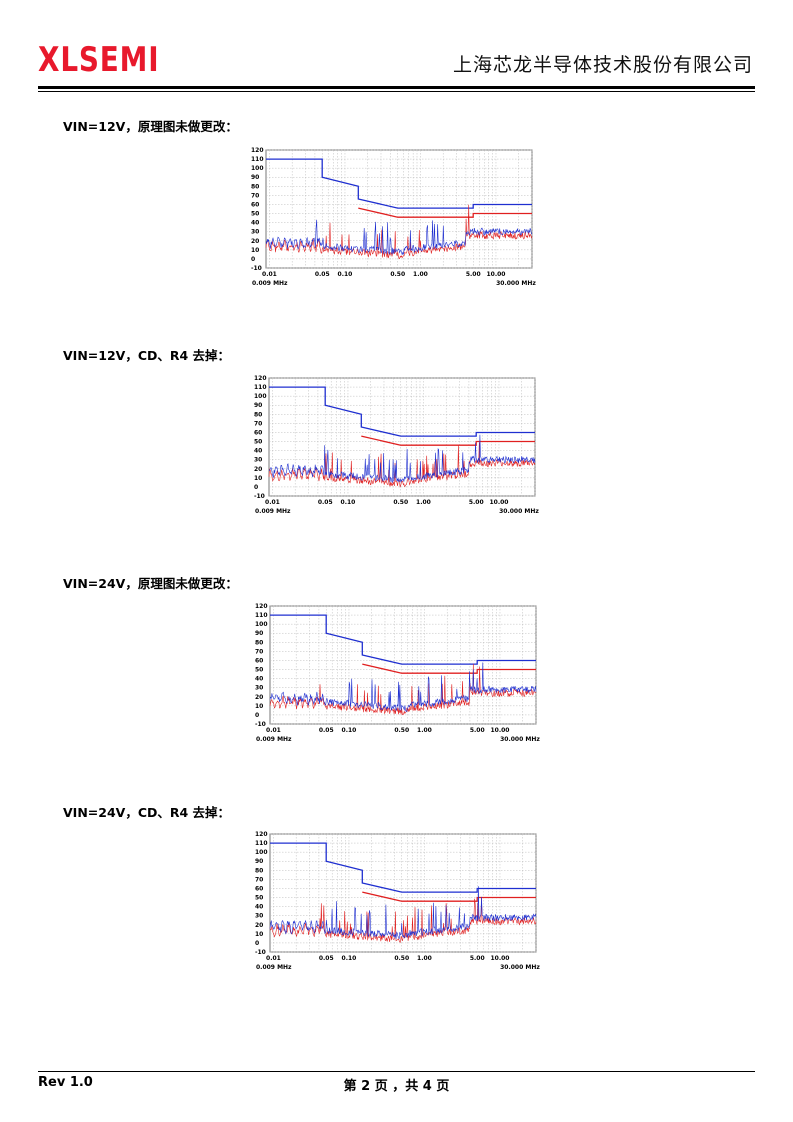 This screenshot has height=1122, width=793. I want to click on company-name: 上海芯龙半导体技术股份有限公司, so click(602, 65).